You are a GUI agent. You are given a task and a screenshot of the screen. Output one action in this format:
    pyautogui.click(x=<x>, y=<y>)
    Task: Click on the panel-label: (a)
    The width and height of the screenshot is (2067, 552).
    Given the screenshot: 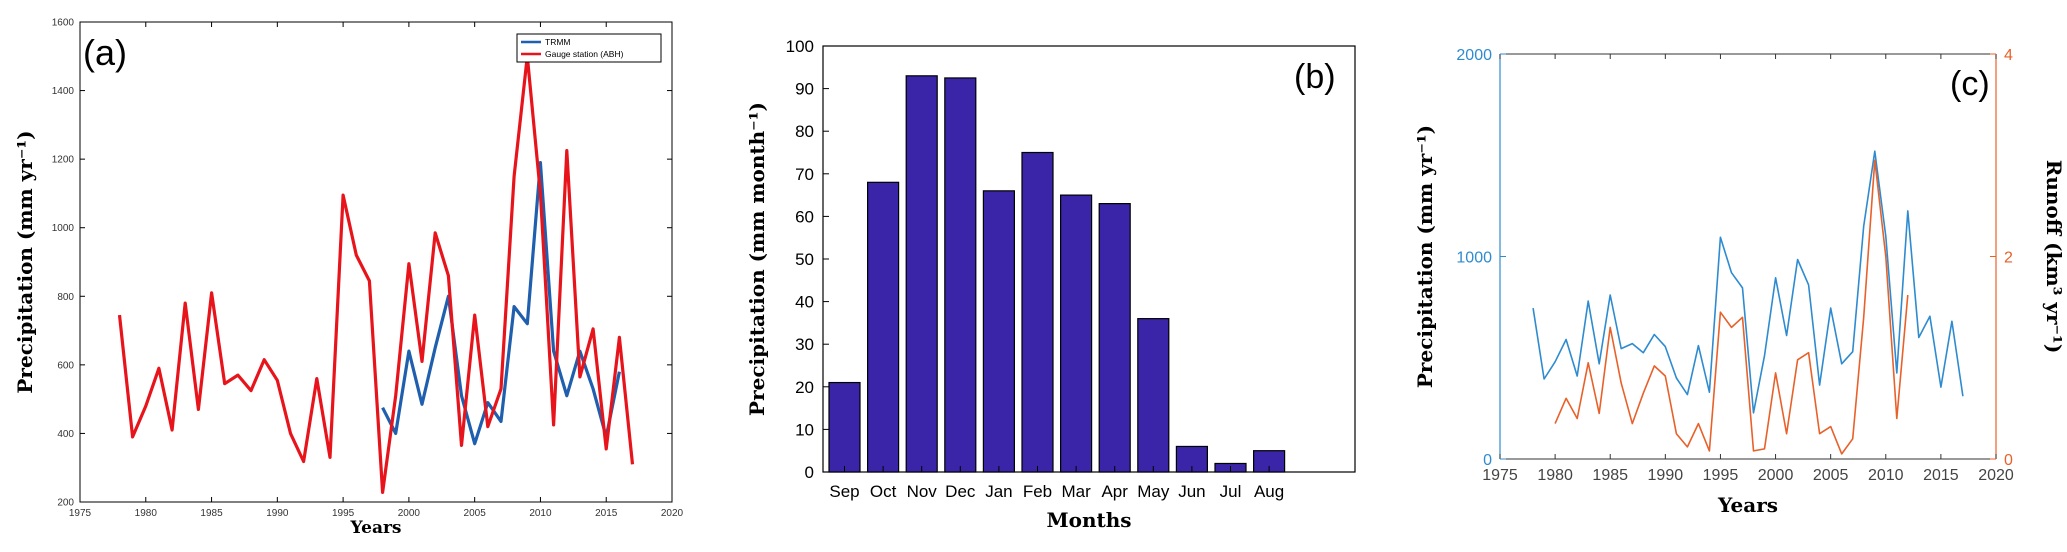 What is the action you would take?
    pyautogui.click(x=105, y=52)
    